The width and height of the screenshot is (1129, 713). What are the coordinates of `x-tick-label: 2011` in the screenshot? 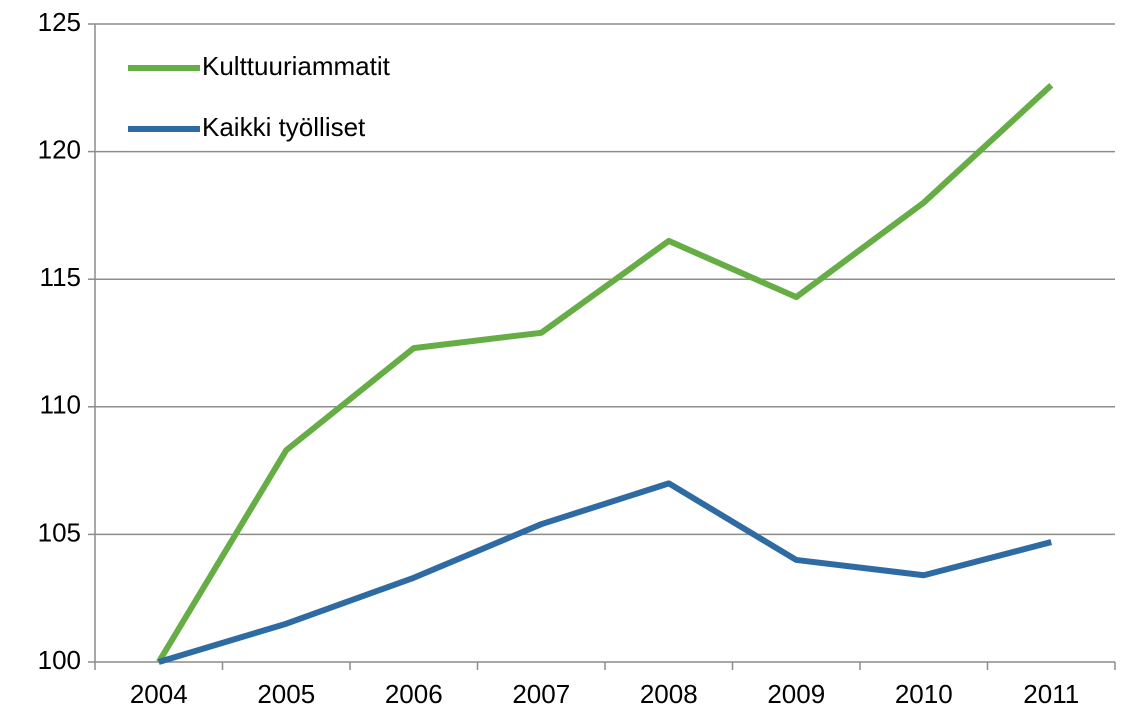 It's located at (1051, 694).